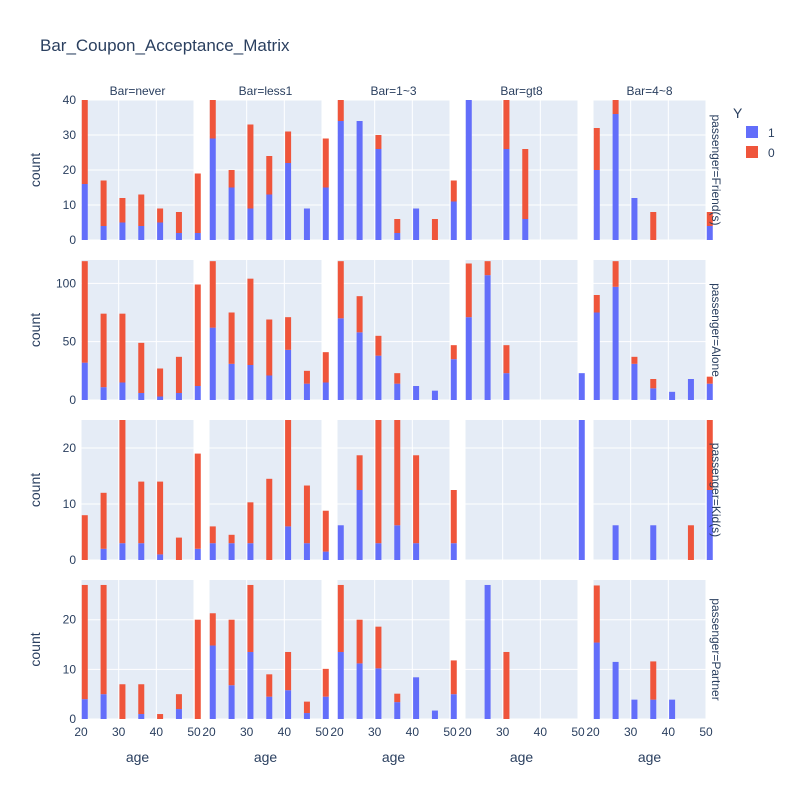  Describe the element at coordinates (771, 133) in the screenshot. I see `legend-label-1: 1` at that location.